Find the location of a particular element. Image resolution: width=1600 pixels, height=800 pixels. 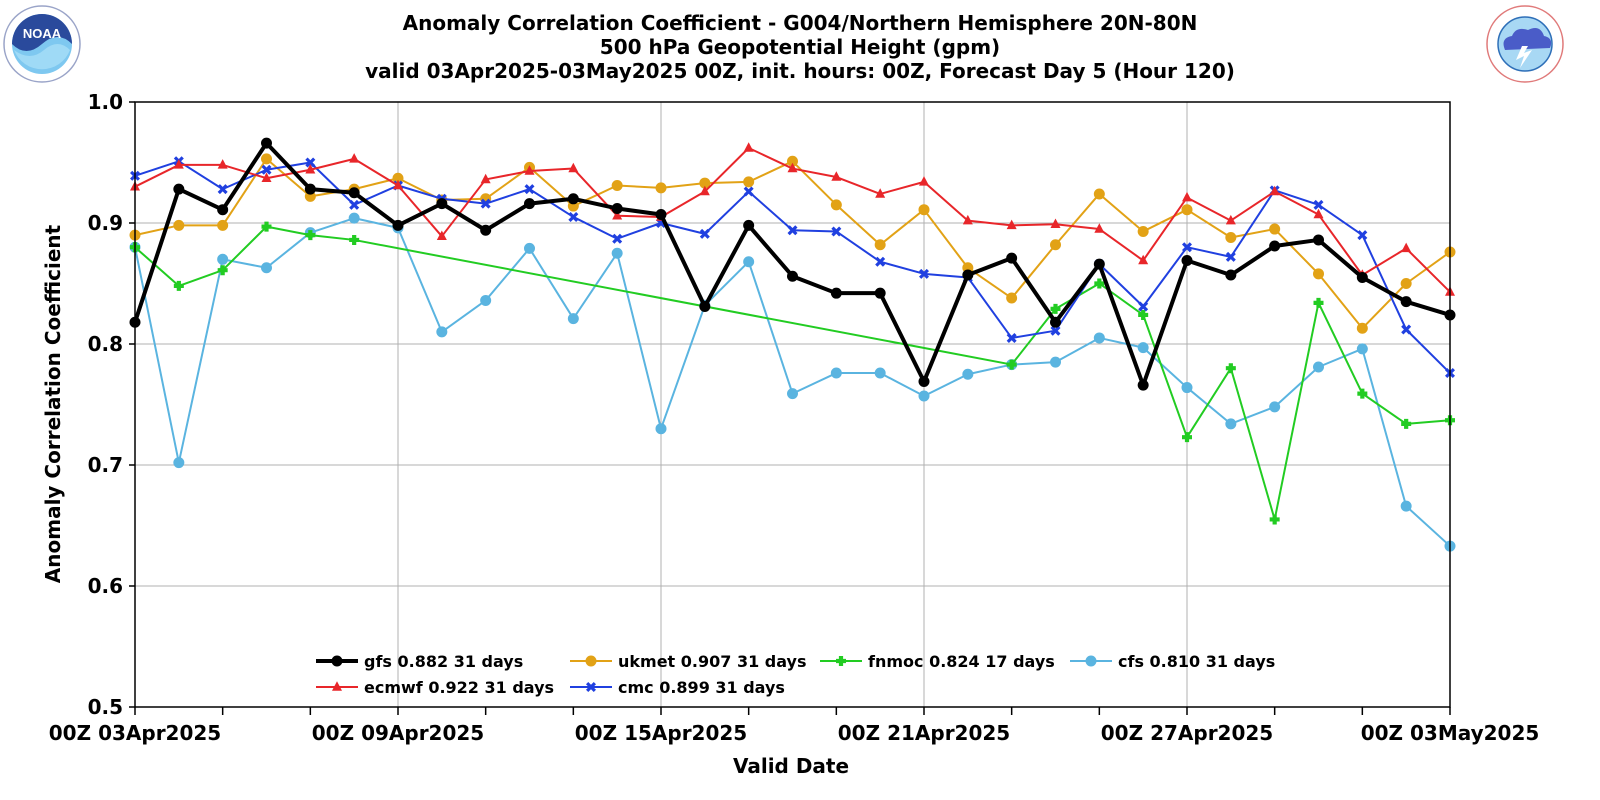

legend-label-cmc: cmc 0.899 31 days is located at coordinates (701, 687).